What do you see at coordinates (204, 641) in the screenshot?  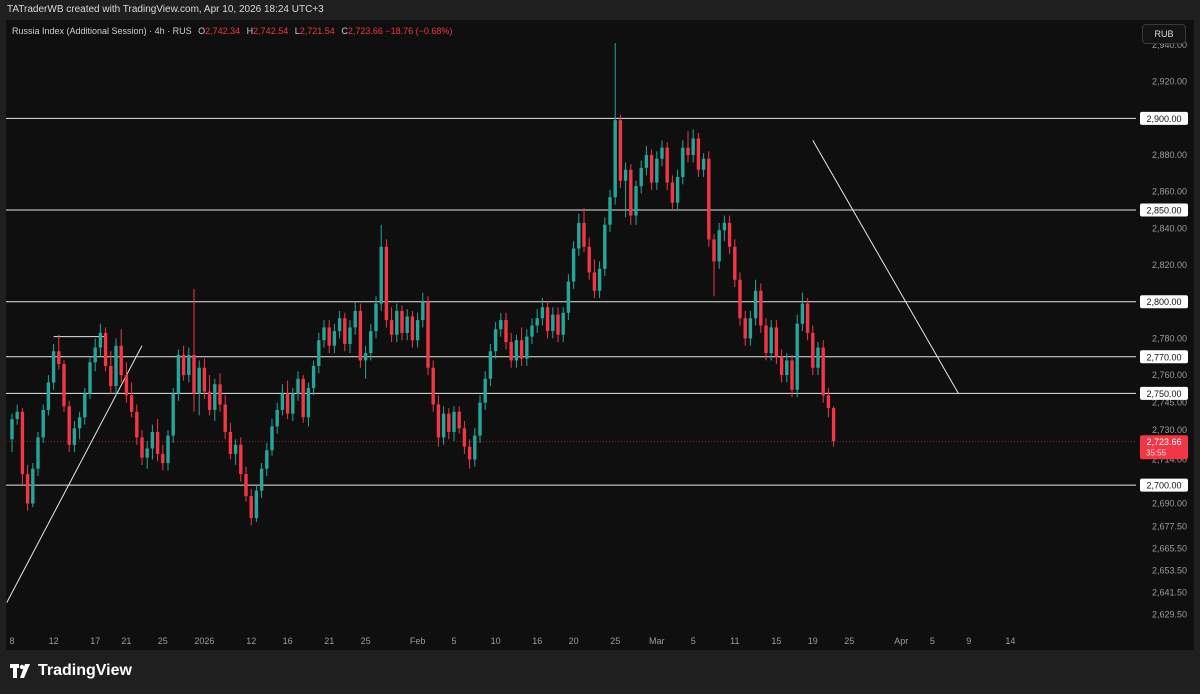 I see `time-tick-label: 2026` at bounding box center [204, 641].